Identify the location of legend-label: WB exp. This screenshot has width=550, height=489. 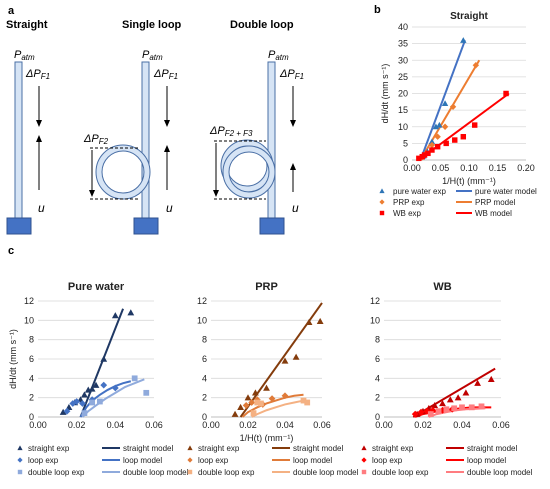
(407, 213).